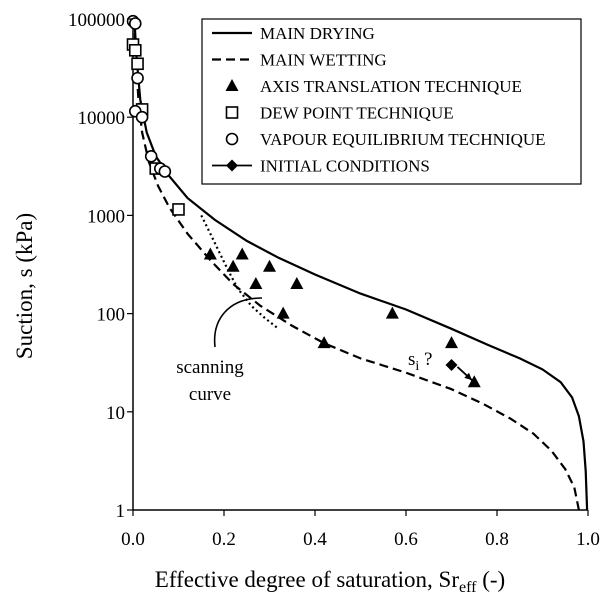  I want to click on legend-marker-triangle, so click(232, 85).